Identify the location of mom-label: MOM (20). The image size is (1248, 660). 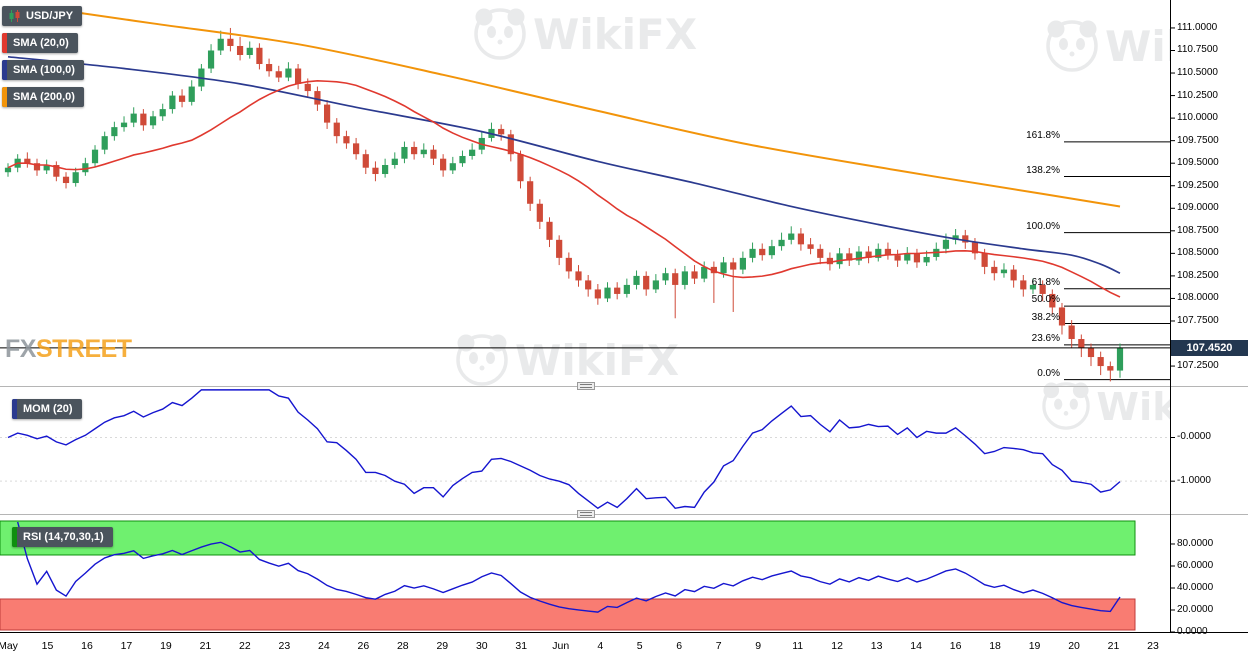
(48, 409).